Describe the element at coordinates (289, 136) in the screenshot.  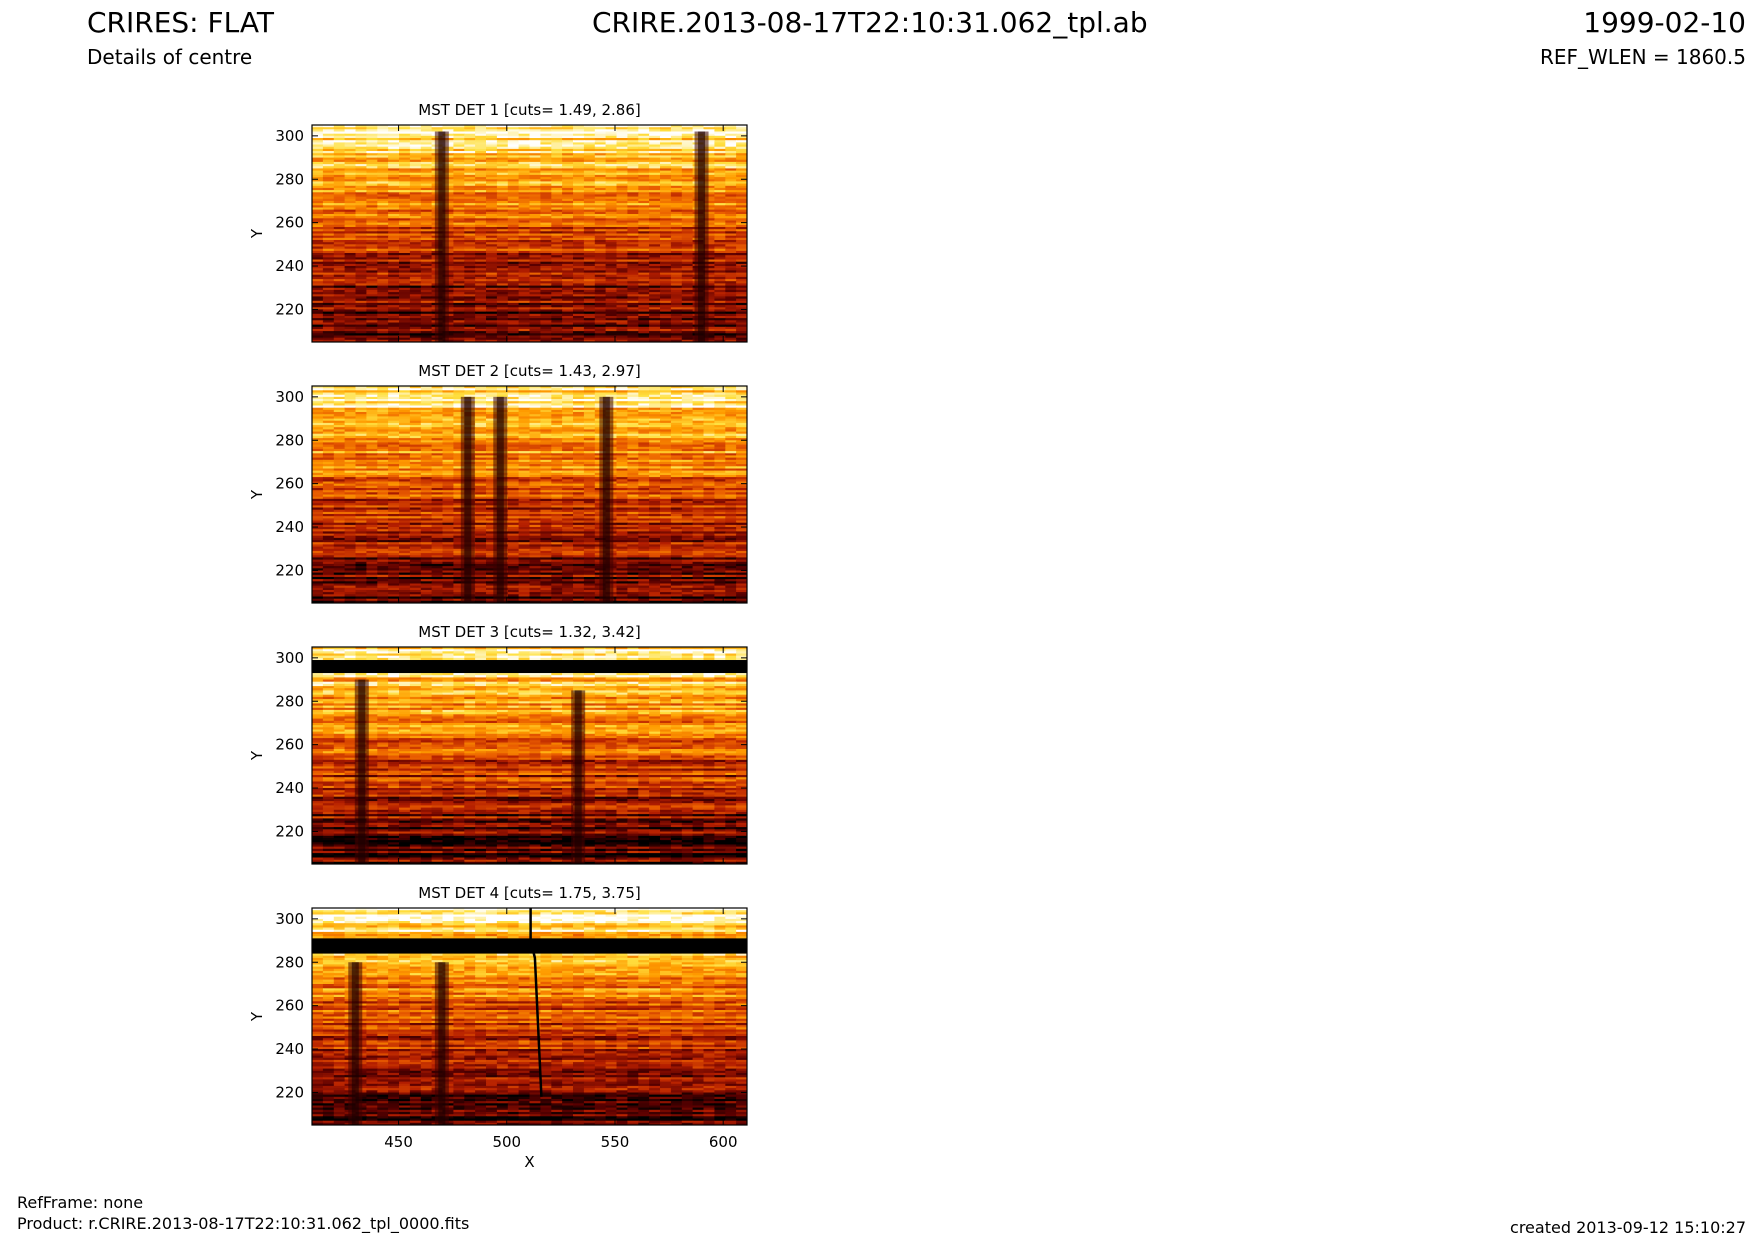
I see `y-tick-label: 300` at that location.